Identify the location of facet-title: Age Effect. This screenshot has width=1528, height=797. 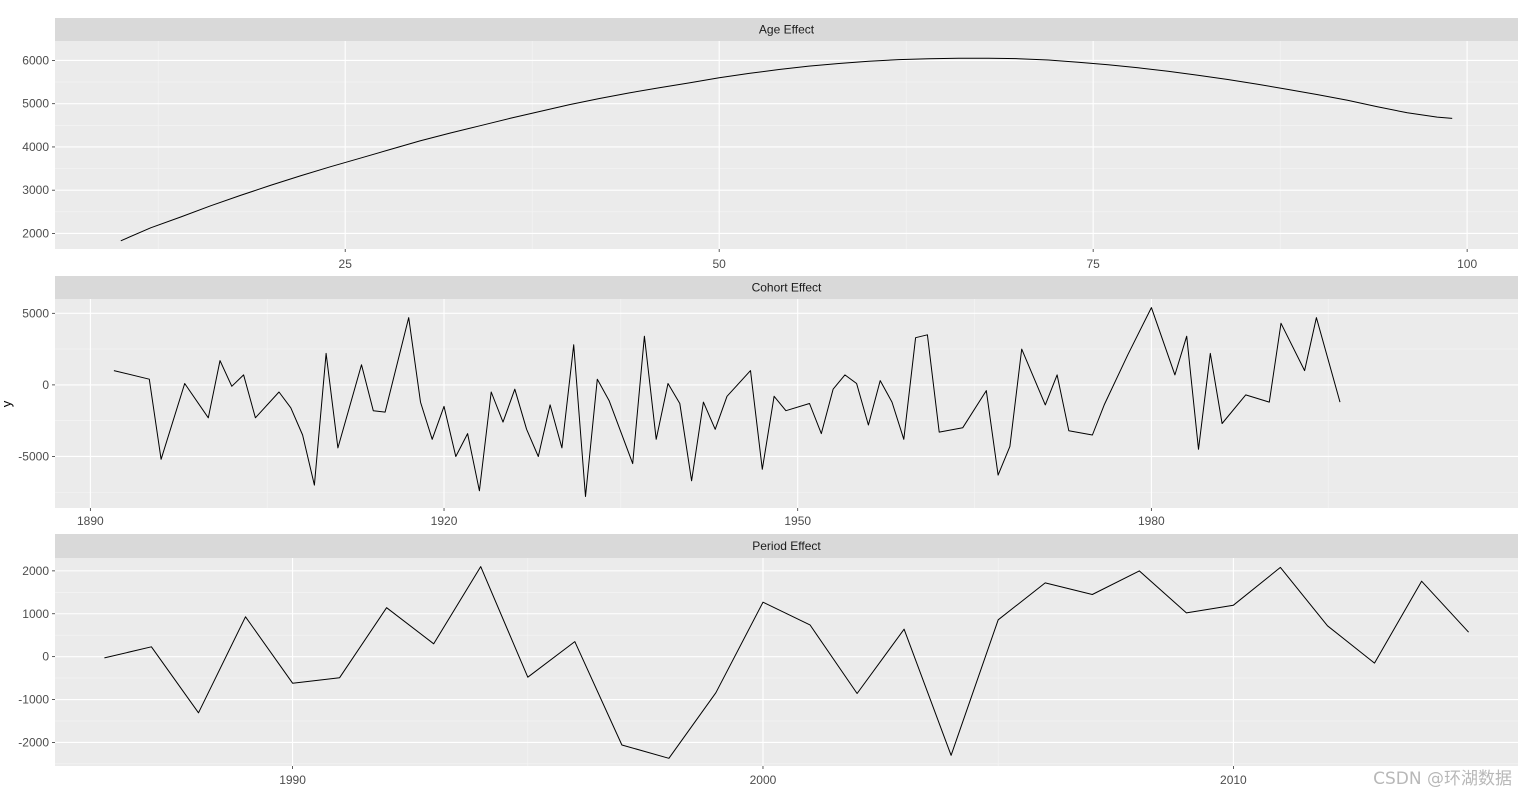
(787, 30).